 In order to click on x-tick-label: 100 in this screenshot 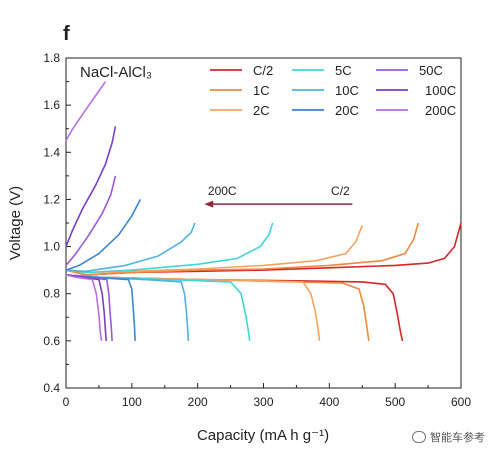, I will do `click(132, 402)`.